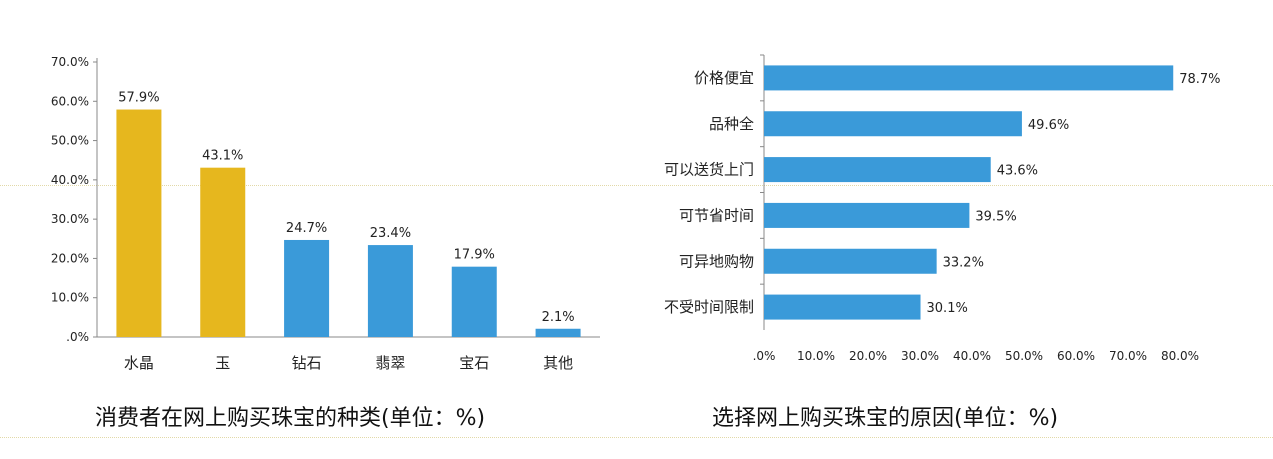  Describe the element at coordinates (70, 180) in the screenshot. I see `y-tick-label: 40.0%` at that location.